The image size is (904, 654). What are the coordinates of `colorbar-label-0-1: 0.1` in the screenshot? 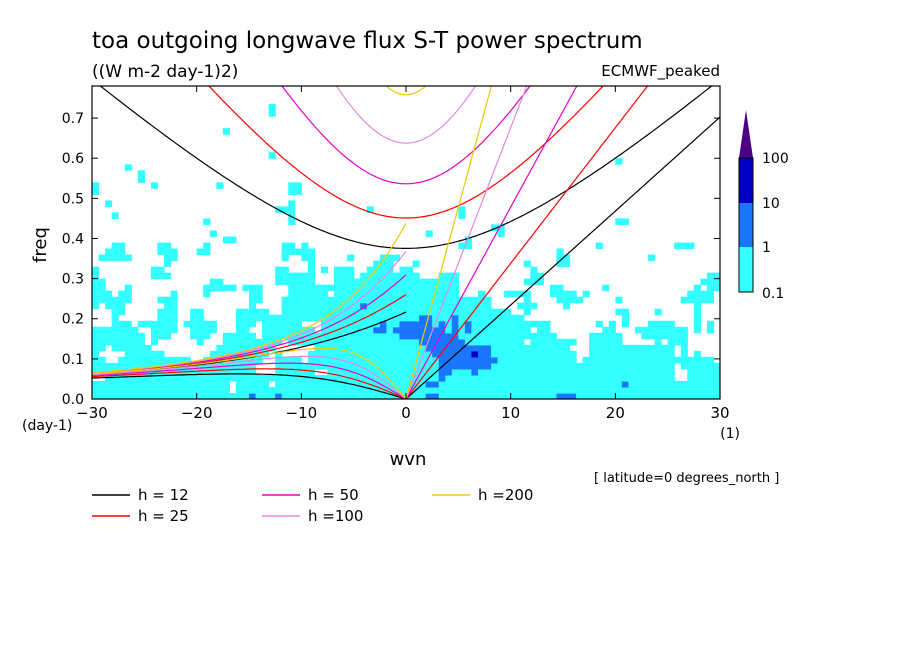 It's located at (773, 294).